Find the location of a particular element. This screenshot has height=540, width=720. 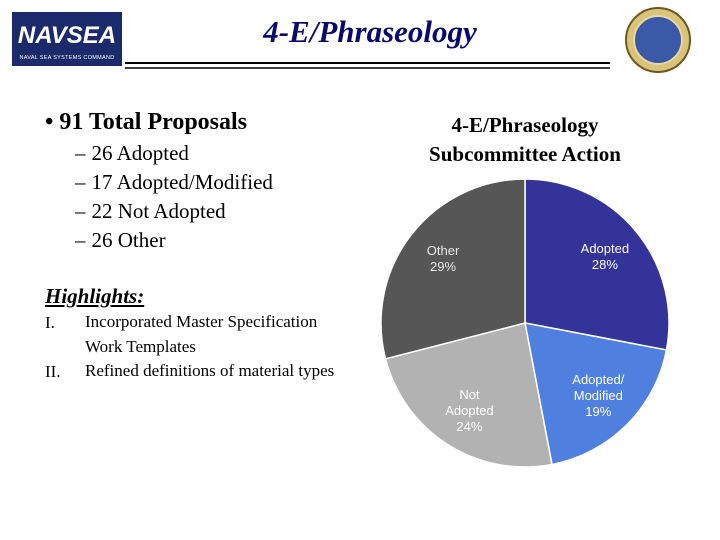

pie-label-value: 28% is located at coordinates (604, 264).